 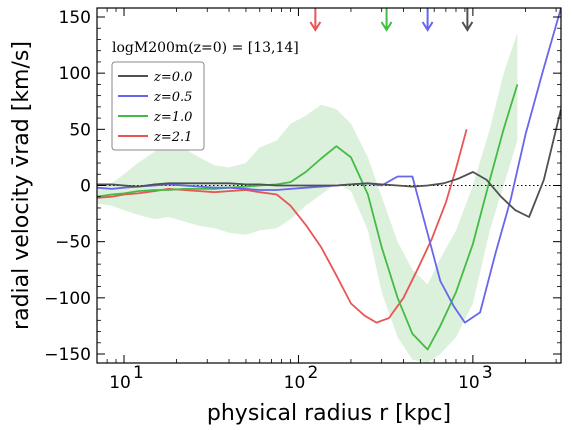 What do you see at coordinates (172, 137) in the screenshot?
I see `legend-label-3: z=2.1` at bounding box center [172, 137].